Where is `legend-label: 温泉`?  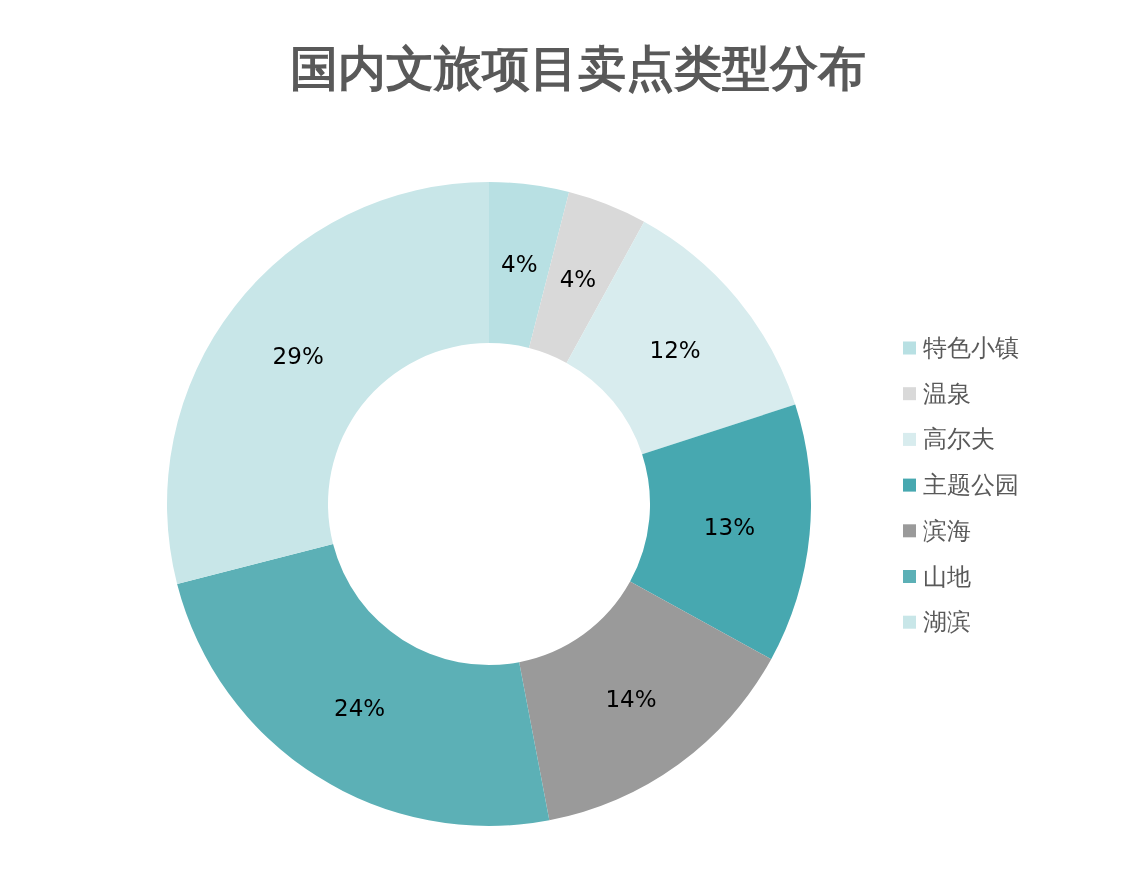 legend-label: 温泉 is located at coordinates (947, 393).